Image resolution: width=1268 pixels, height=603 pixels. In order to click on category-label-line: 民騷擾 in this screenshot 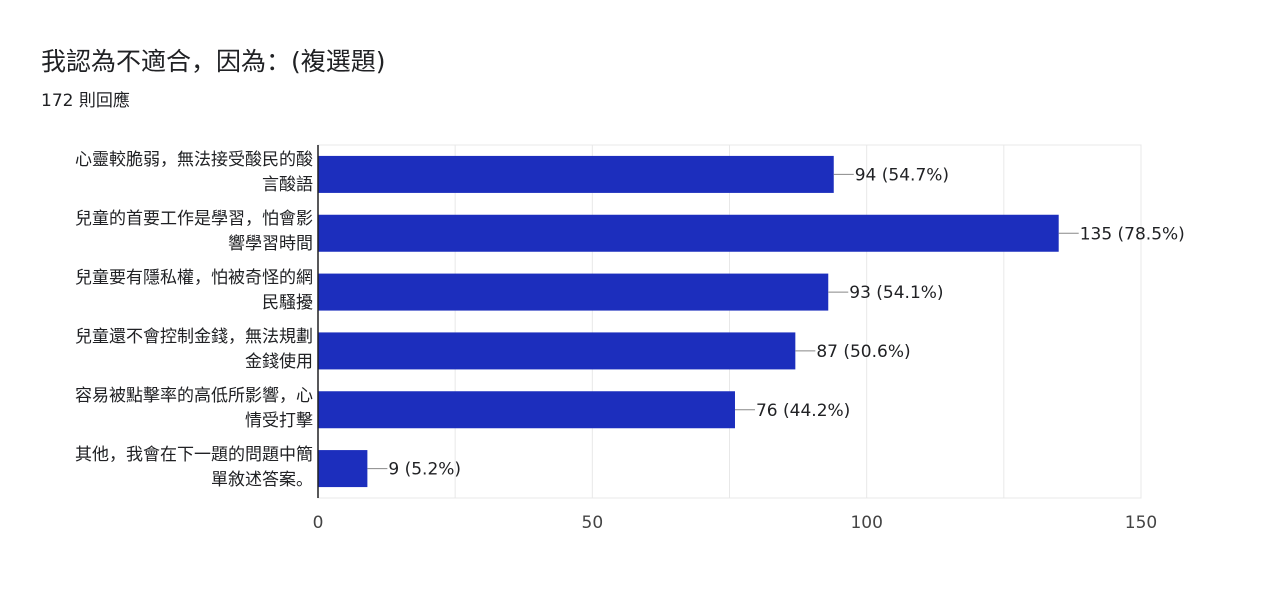, I will do `click(287, 303)`.